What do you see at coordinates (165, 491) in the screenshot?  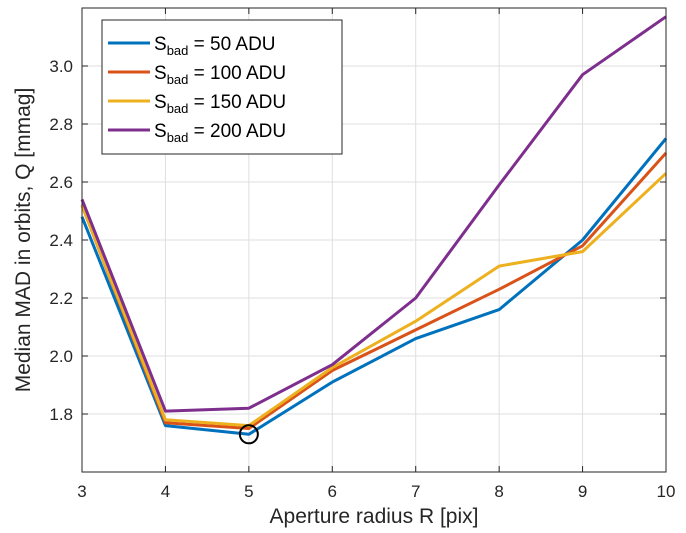 I see `x-tick-label: 4` at bounding box center [165, 491].